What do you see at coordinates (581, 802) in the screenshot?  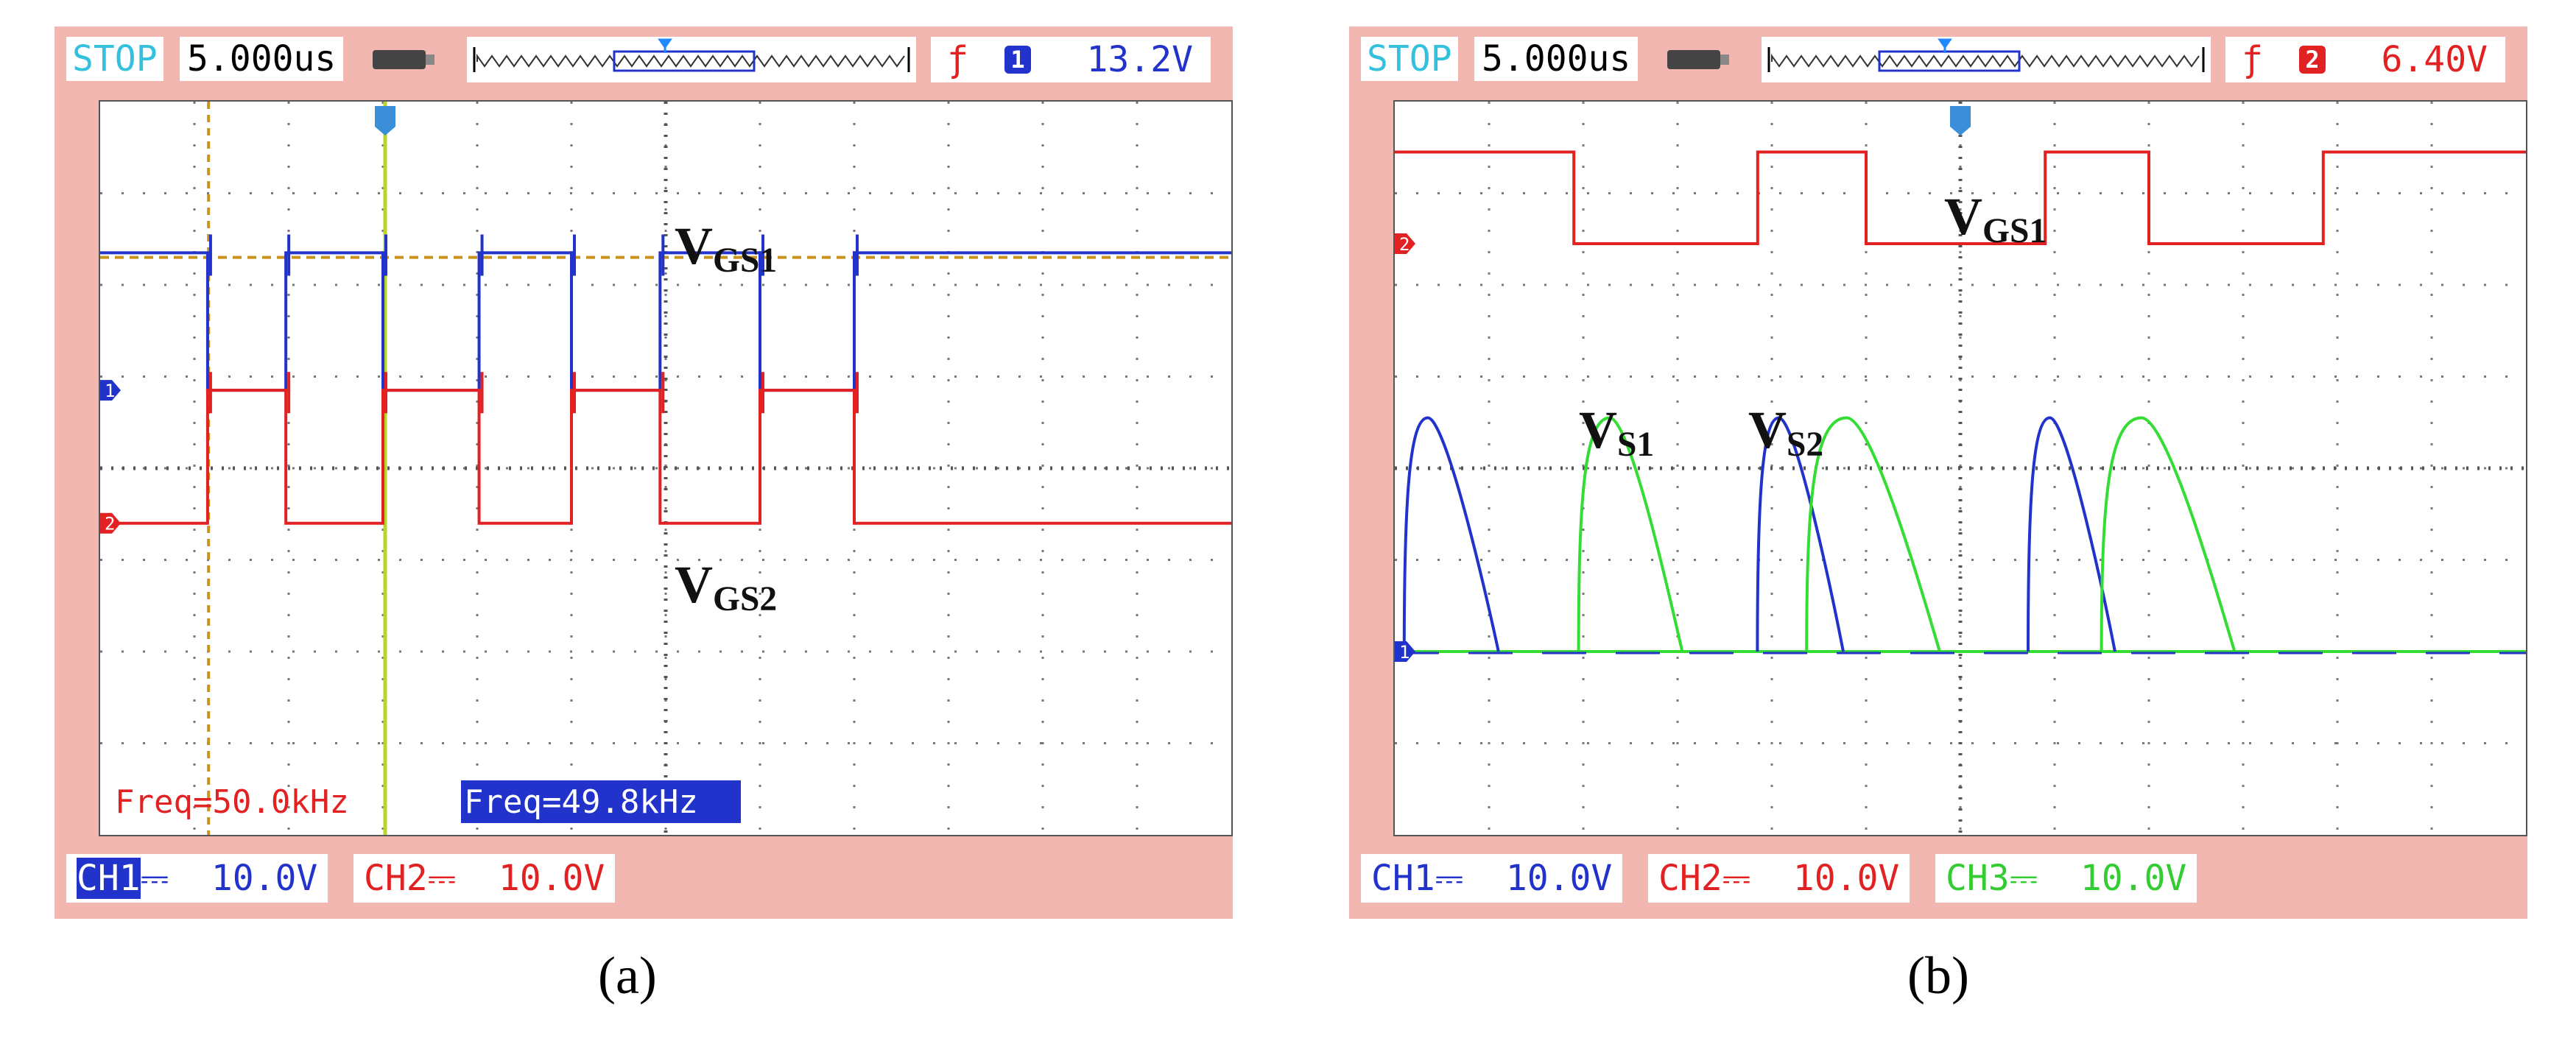 I see `measurement-freq-2: Freq=49.8kHz` at bounding box center [581, 802].